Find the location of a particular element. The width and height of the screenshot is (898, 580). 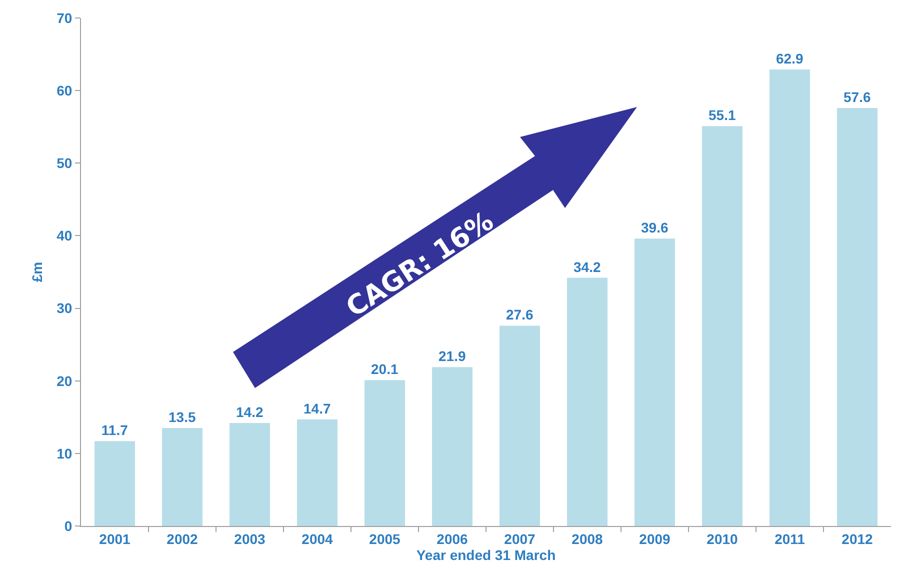

data-label: 11.7 is located at coordinates (114, 430).